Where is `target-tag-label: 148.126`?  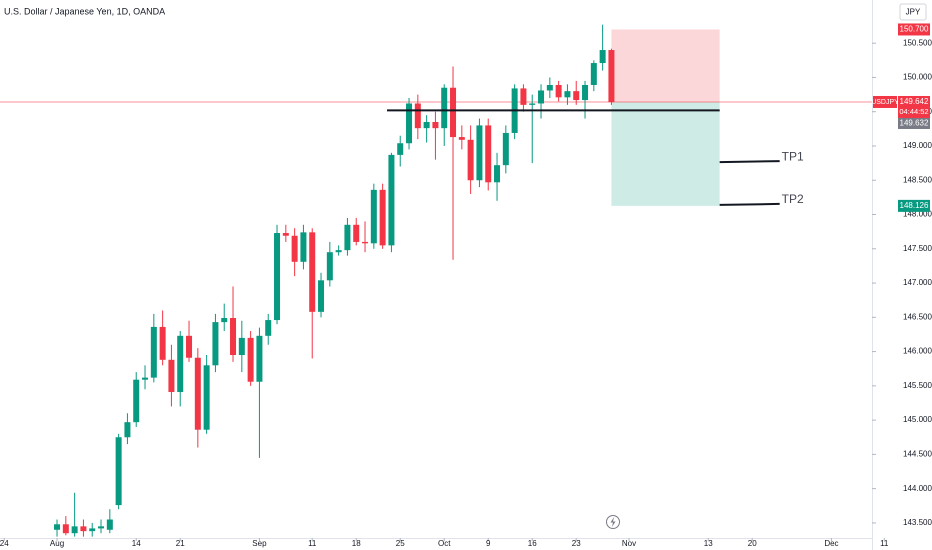 target-tag-label: 148.126 is located at coordinates (914, 205).